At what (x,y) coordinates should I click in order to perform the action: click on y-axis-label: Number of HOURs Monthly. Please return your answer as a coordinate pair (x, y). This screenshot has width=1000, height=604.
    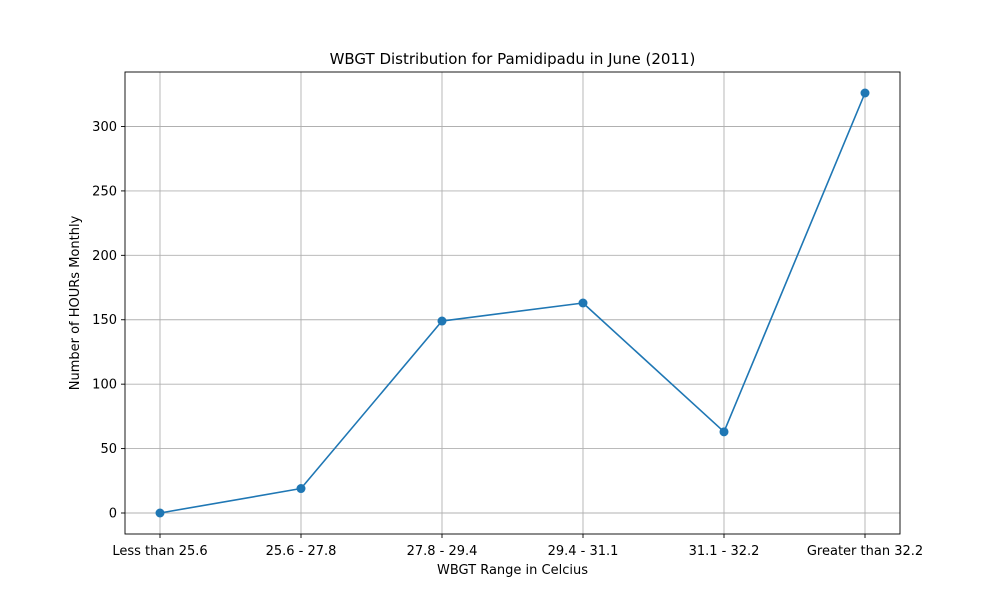
    Looking at the image, I should click on (75, 302).